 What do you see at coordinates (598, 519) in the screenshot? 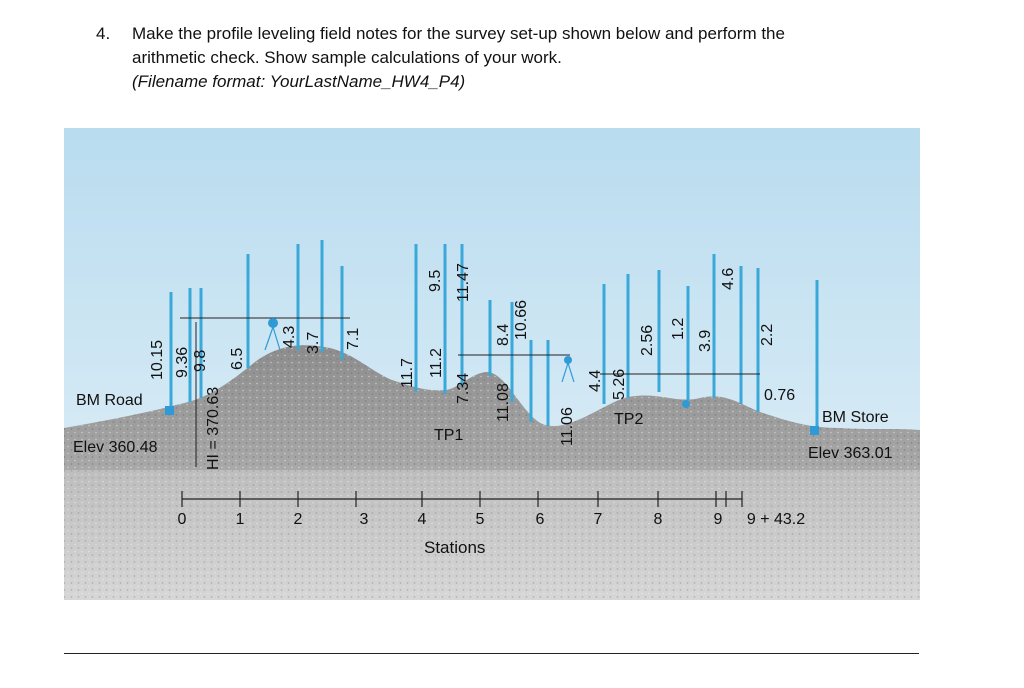
I see `station-tick-label: 7` at bounding box center [598, 519].